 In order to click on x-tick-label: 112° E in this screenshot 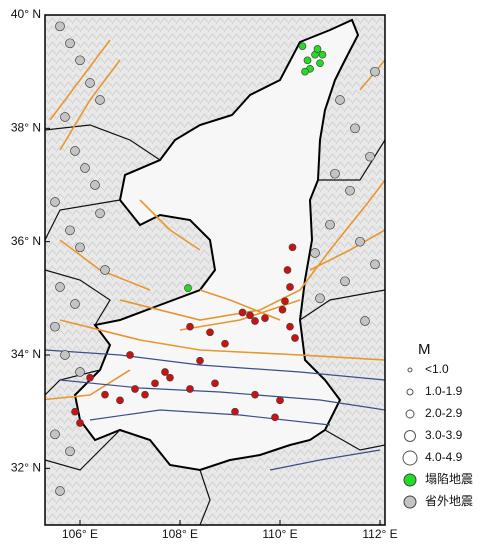, I will do `click(379, 534)`.